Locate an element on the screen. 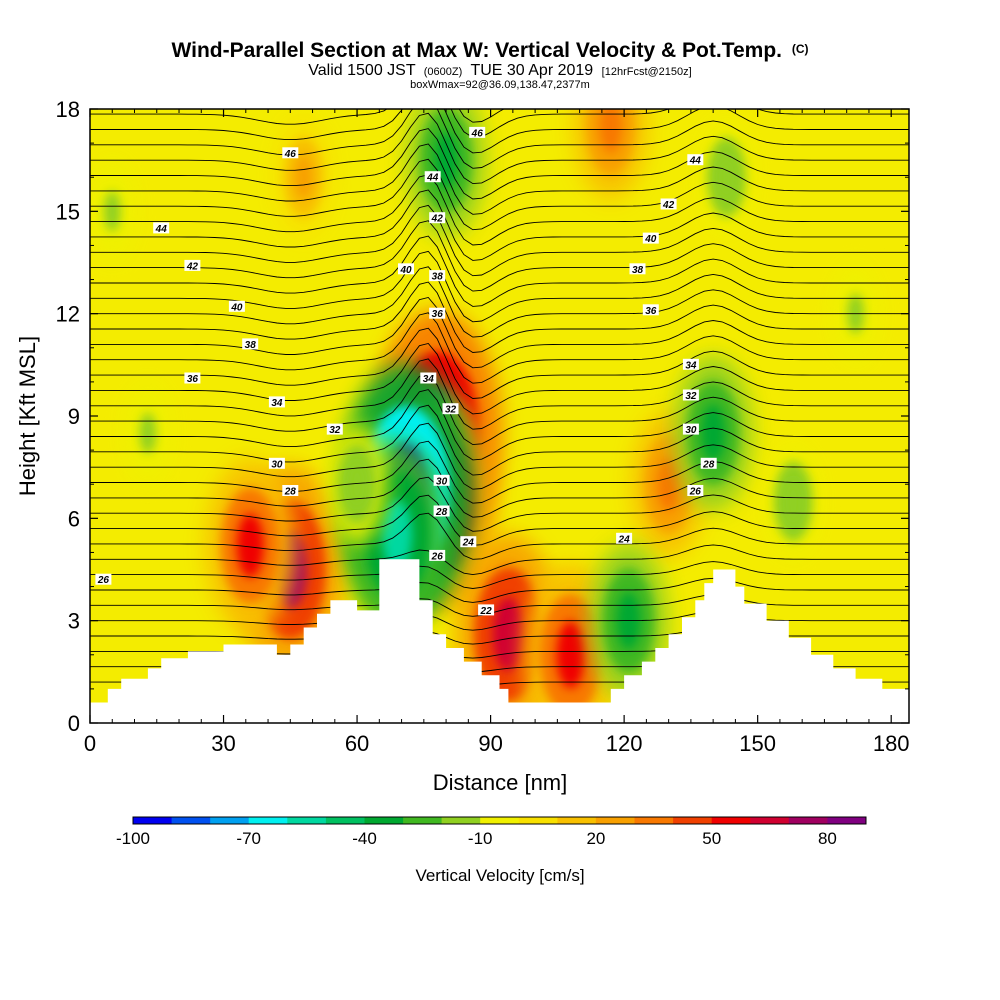 This screenshot has height=1000, width=1000. isentrope-label: 24 is located at coordinates (468, 542).